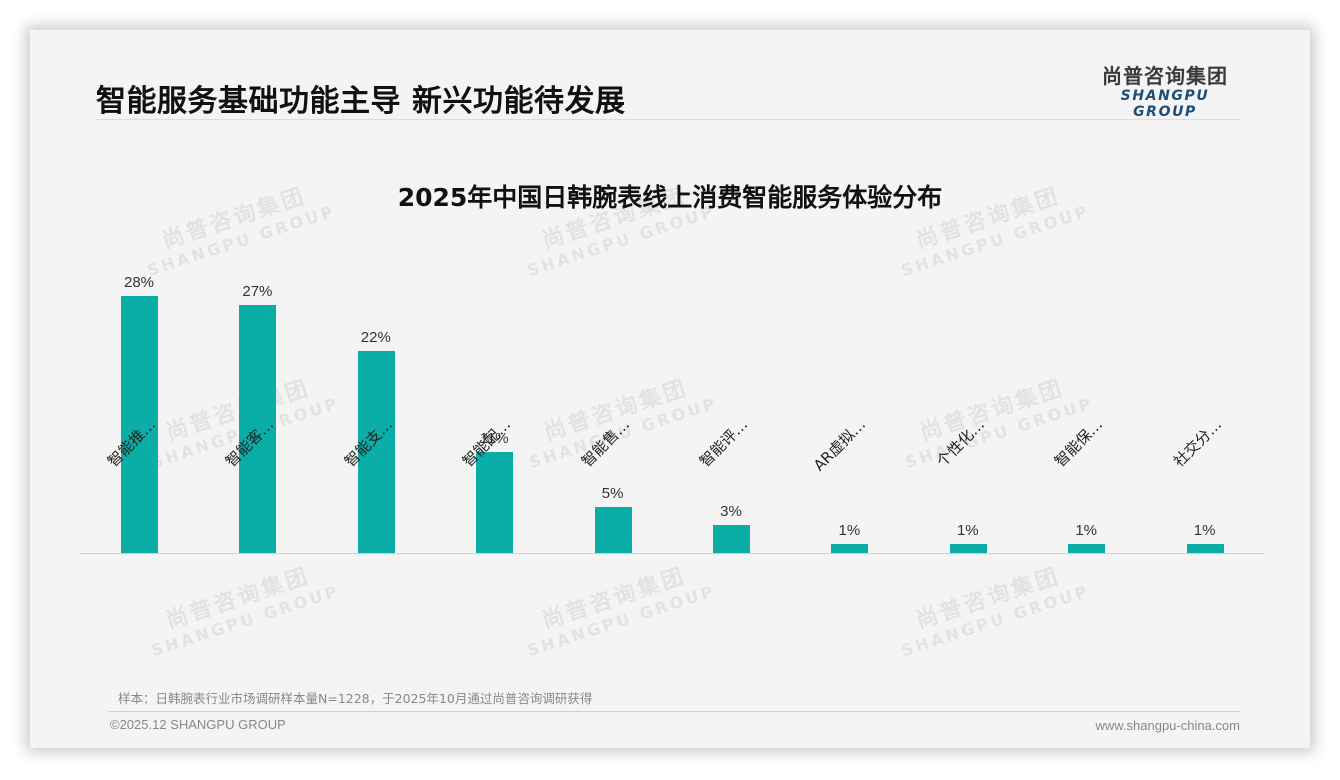  Describe the element at coordinates (361, 101) in the screenshot. I see `page-title: 智能服务基础功能主导 新兴功能待发展` at that location.